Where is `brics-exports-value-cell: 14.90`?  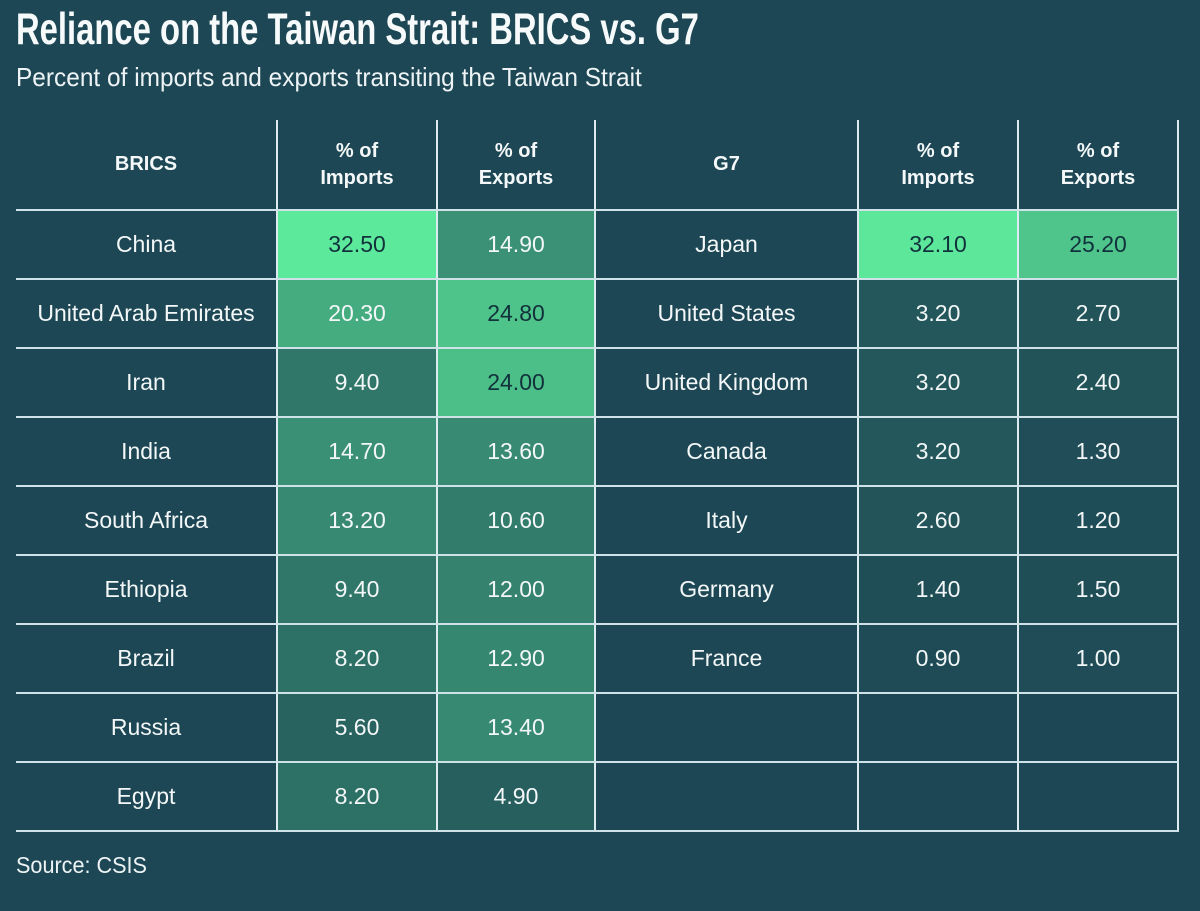 brics-exports-value-cell: 14.90 is located at coordinates (515, 245).